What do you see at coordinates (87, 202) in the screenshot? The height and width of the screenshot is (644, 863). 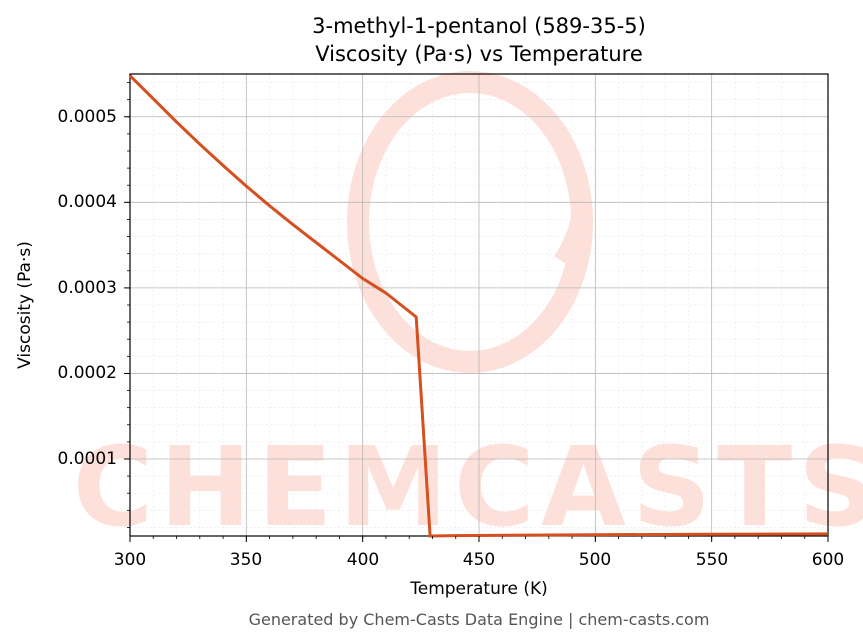 I see `y-tick-label: 0.0004` at bounding box center [87, 202].